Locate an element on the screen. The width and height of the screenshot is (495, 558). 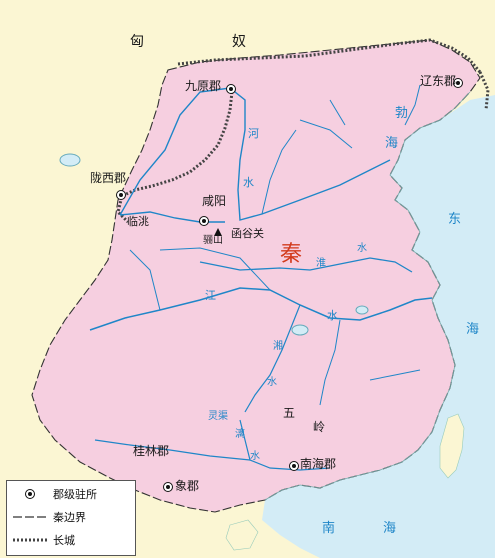
huai-river is located at coordinates (306, 265).